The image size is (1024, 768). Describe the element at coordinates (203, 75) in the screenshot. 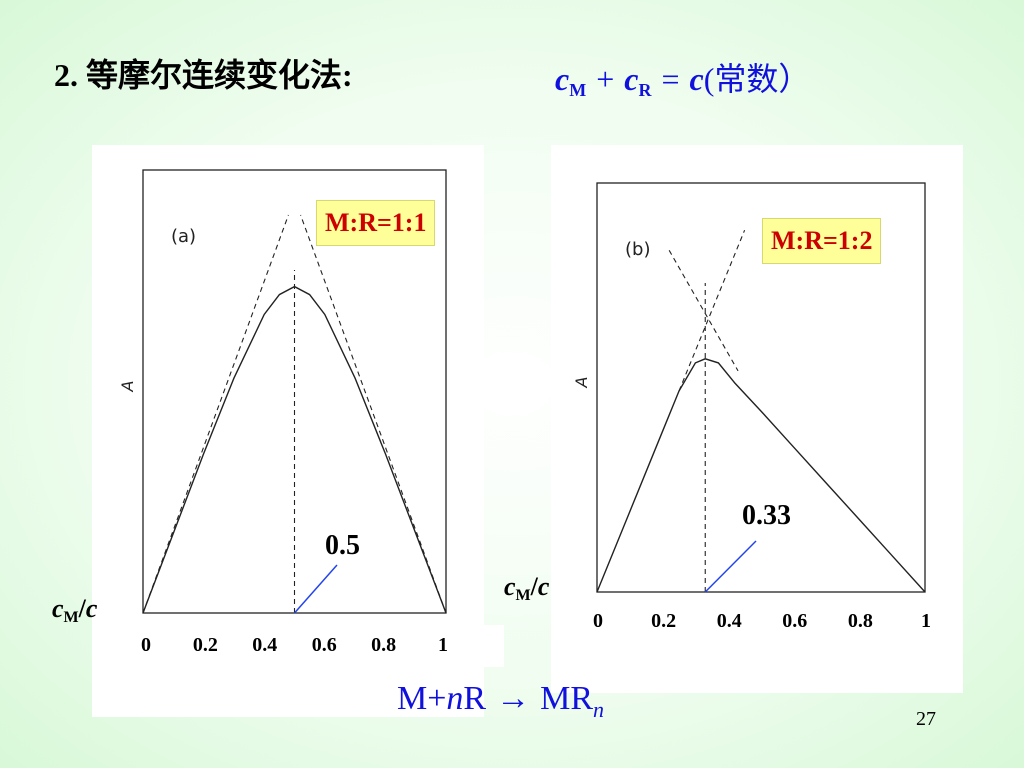

I see `slide-title: 2. 等摩尔连续变化法:` at that location.